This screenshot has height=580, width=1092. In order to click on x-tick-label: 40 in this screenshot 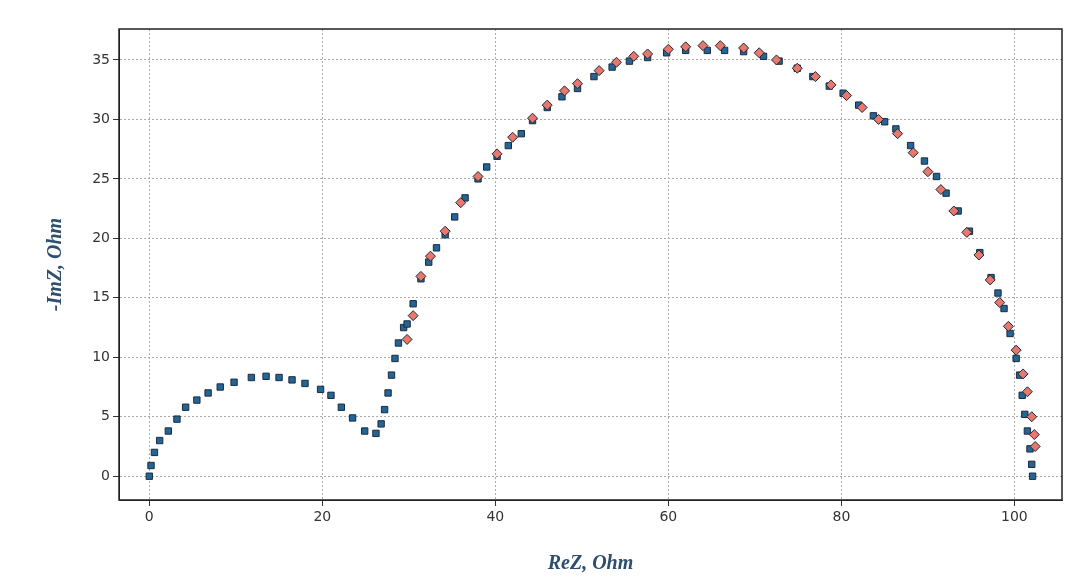, I will do `click(495, 516)`.